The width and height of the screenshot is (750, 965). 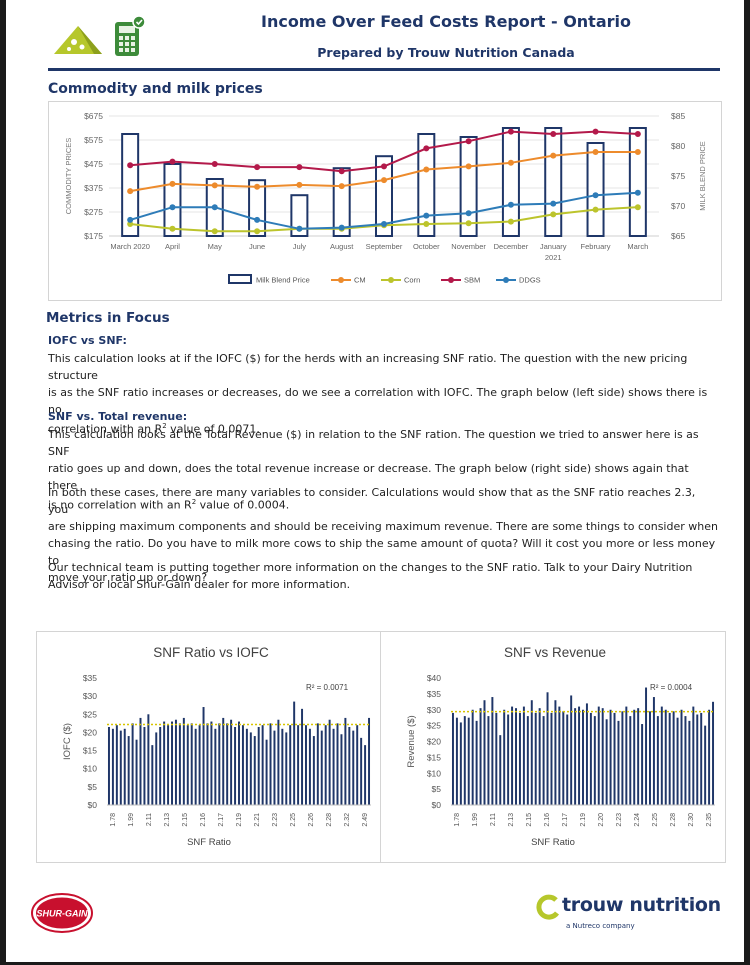 What do you see at coordinates (641, 905) in the screenshot?
I see `trouw-wordmark: trouw nutrition` at bounding box center [641, 905].